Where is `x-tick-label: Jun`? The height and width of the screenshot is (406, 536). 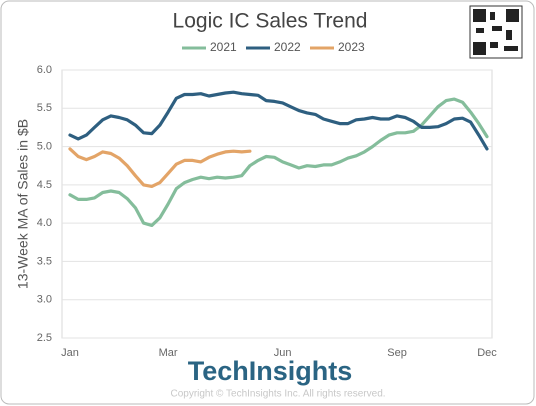
x-tick-label: Jun is located at coordinates (283, 353).